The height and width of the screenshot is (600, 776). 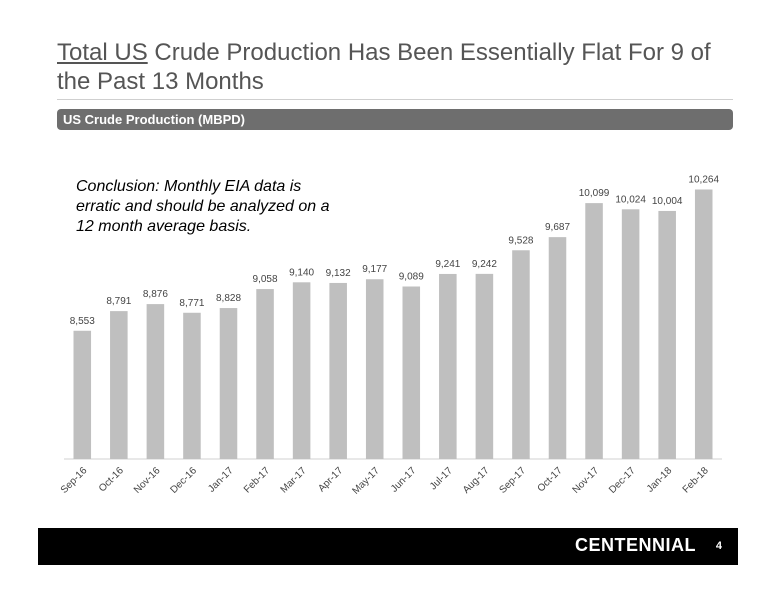 I want to click on data-label: 10,264, so click(x=703, y=179).